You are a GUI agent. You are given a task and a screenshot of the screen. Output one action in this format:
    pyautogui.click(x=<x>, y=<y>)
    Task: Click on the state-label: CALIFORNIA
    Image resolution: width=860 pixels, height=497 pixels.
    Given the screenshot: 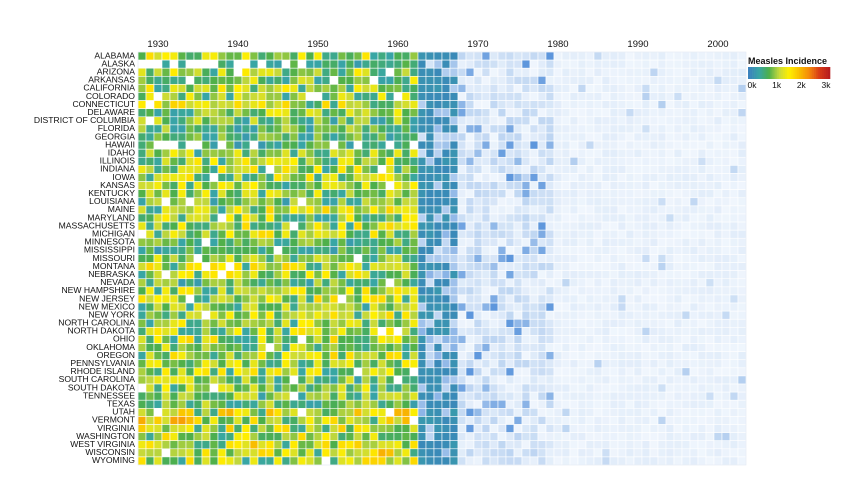 What is the action you would take?
    pyautogui.click(x=109, y=88)
    